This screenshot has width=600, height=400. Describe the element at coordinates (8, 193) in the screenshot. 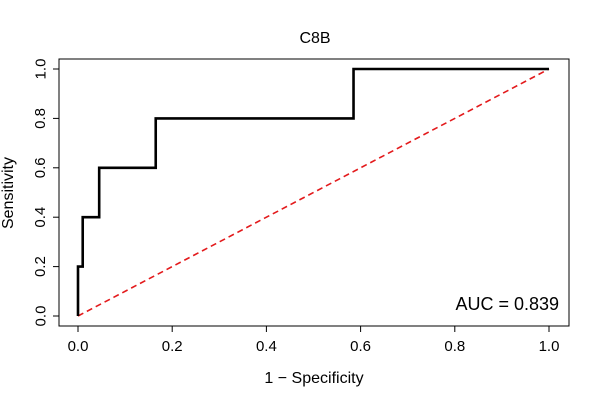

I see `y-axis-label: Sensitivity` at that location.